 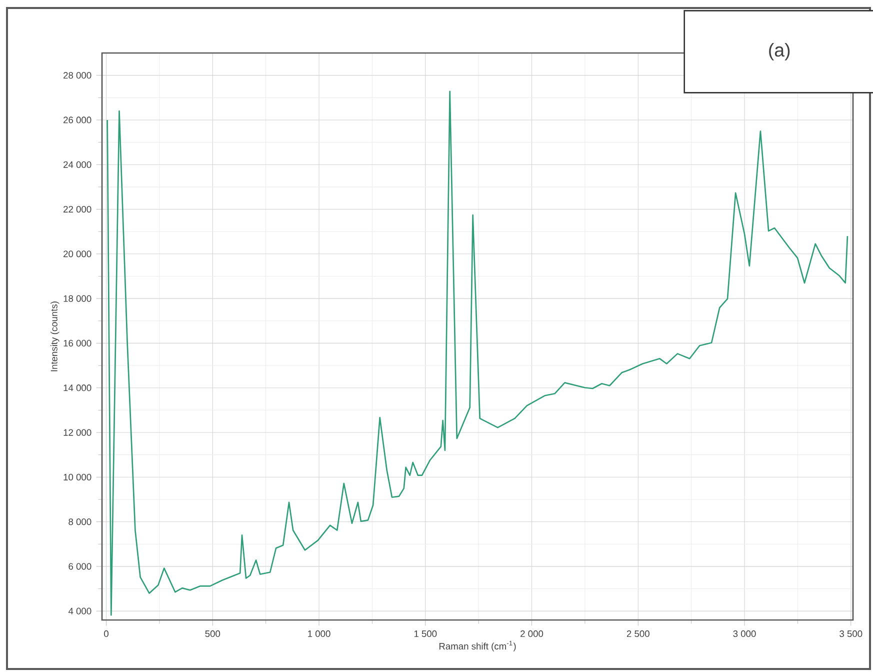 What do you see at coordinates (78, 388) in the screenshot?
I see `y-tick-label: 14 000` at bounding box center [78, 388].